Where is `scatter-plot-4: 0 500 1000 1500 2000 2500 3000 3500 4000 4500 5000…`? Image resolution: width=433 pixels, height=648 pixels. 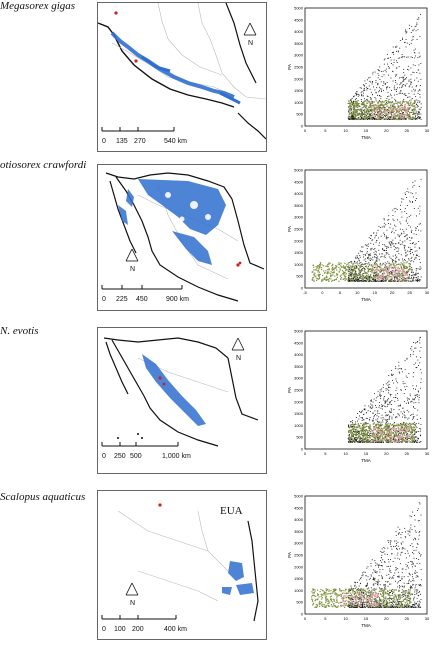
scatter-plot-4: 0 500 1000 1500 2000 2500 3000 3500 4000 4500 5000… is located at coordinates (359, 564).